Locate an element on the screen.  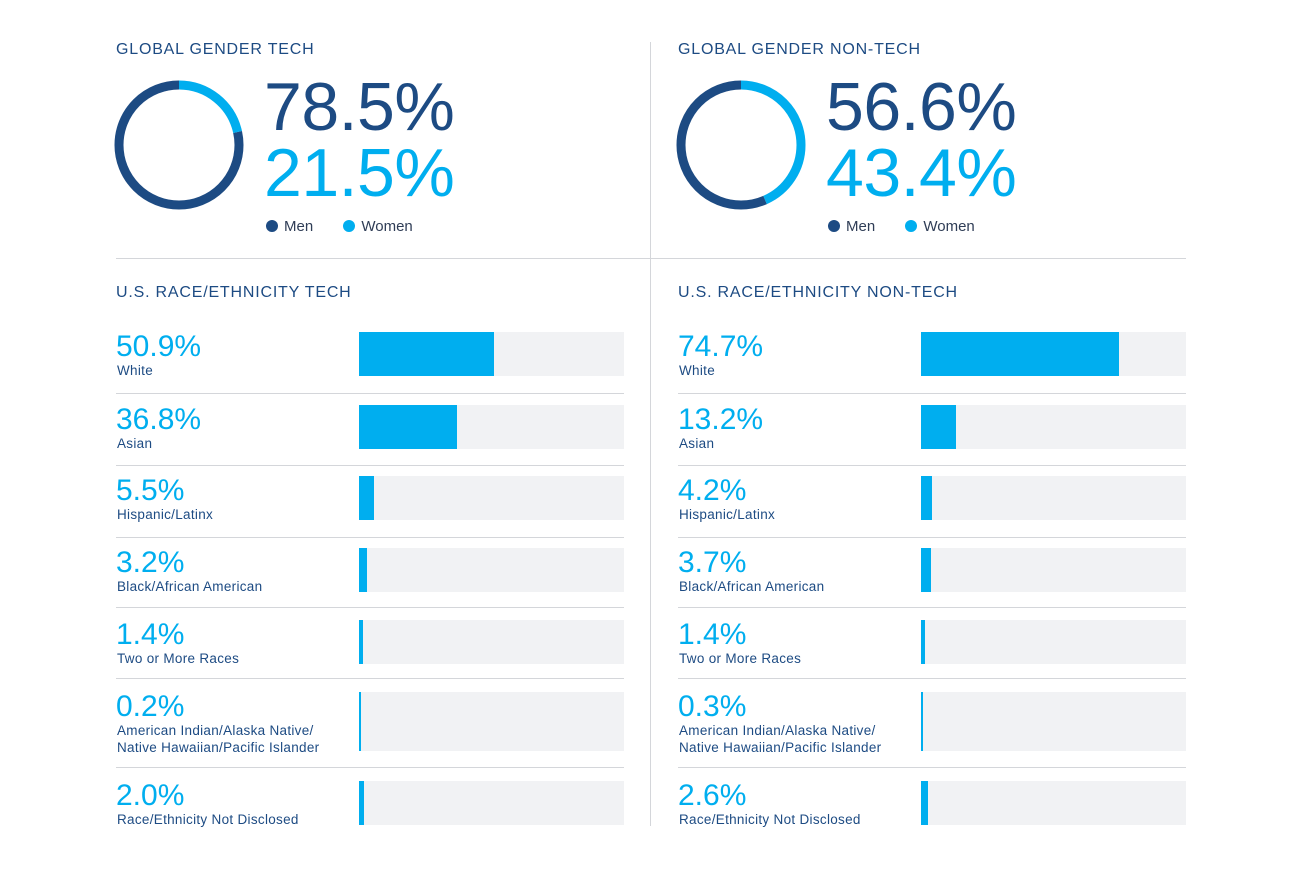
row-percentage: 50.9% is located at coordinates (159, 346).